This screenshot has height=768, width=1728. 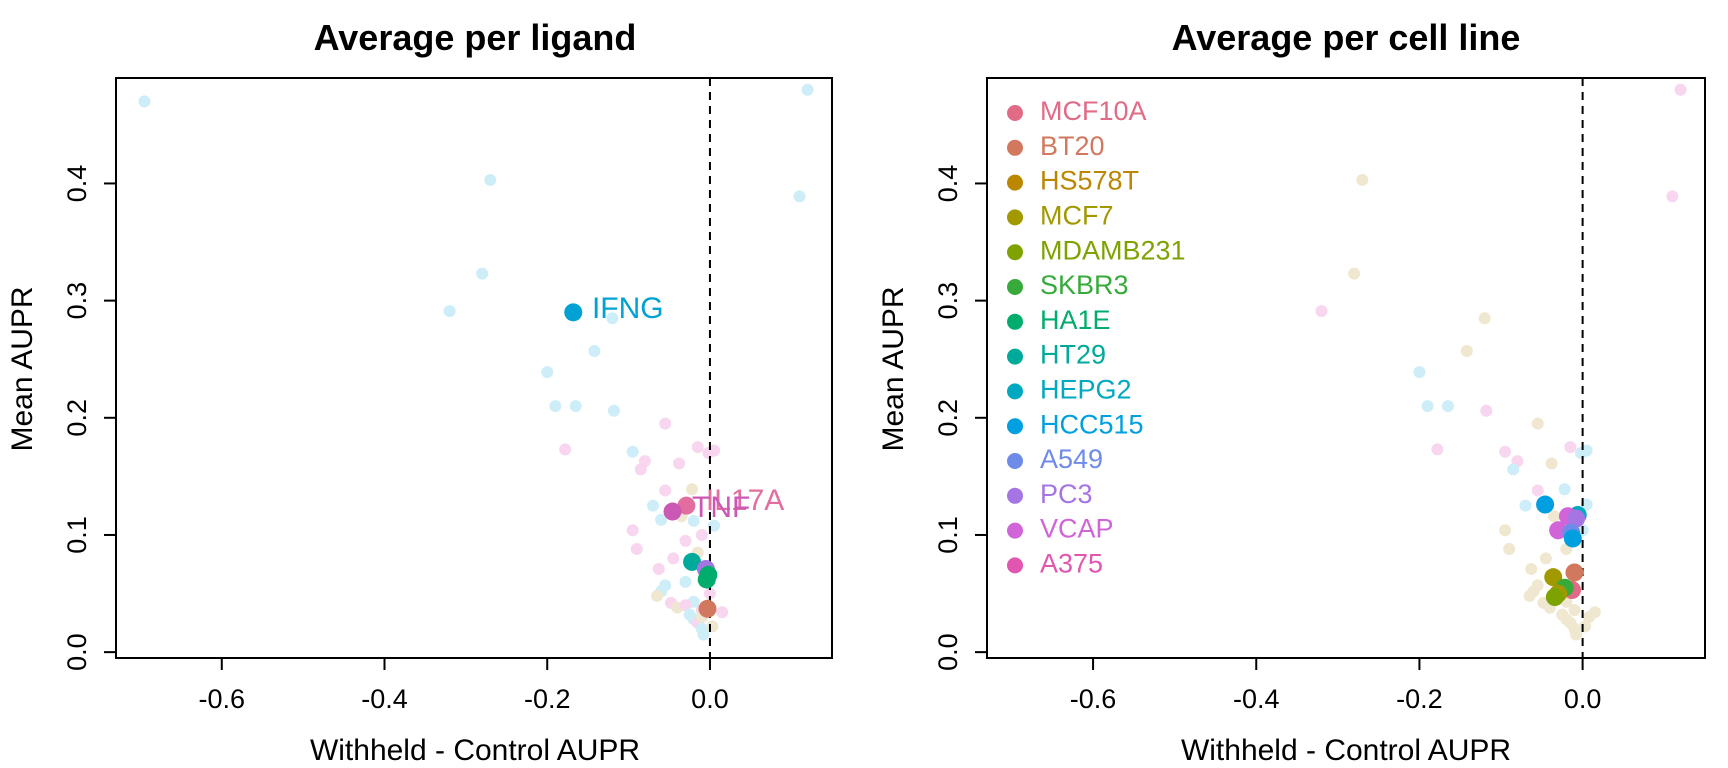 What do you see at coordinates (77, 184) in the screenshot?
I see `ligand-y-tick-label: 0.4` at bounding box center [77, 184].